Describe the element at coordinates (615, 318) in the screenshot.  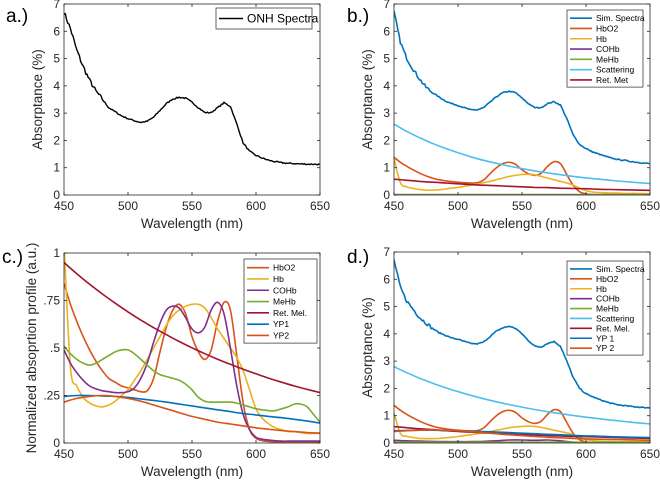
I see `legend-entry: Scattering` at that location.